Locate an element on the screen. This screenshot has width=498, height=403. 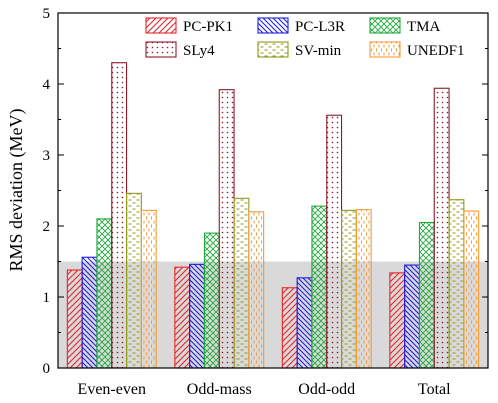
y-tick-label: 4 is located at coordinates (47, 85).